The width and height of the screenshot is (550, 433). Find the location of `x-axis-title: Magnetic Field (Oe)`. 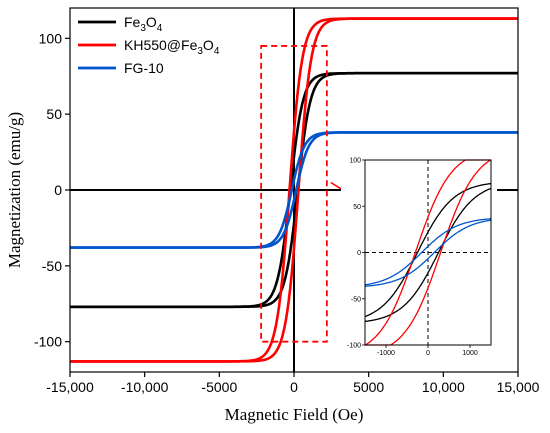

x-axis-title: Magnetic Field (Oe) is located at coordinates (294, 414).